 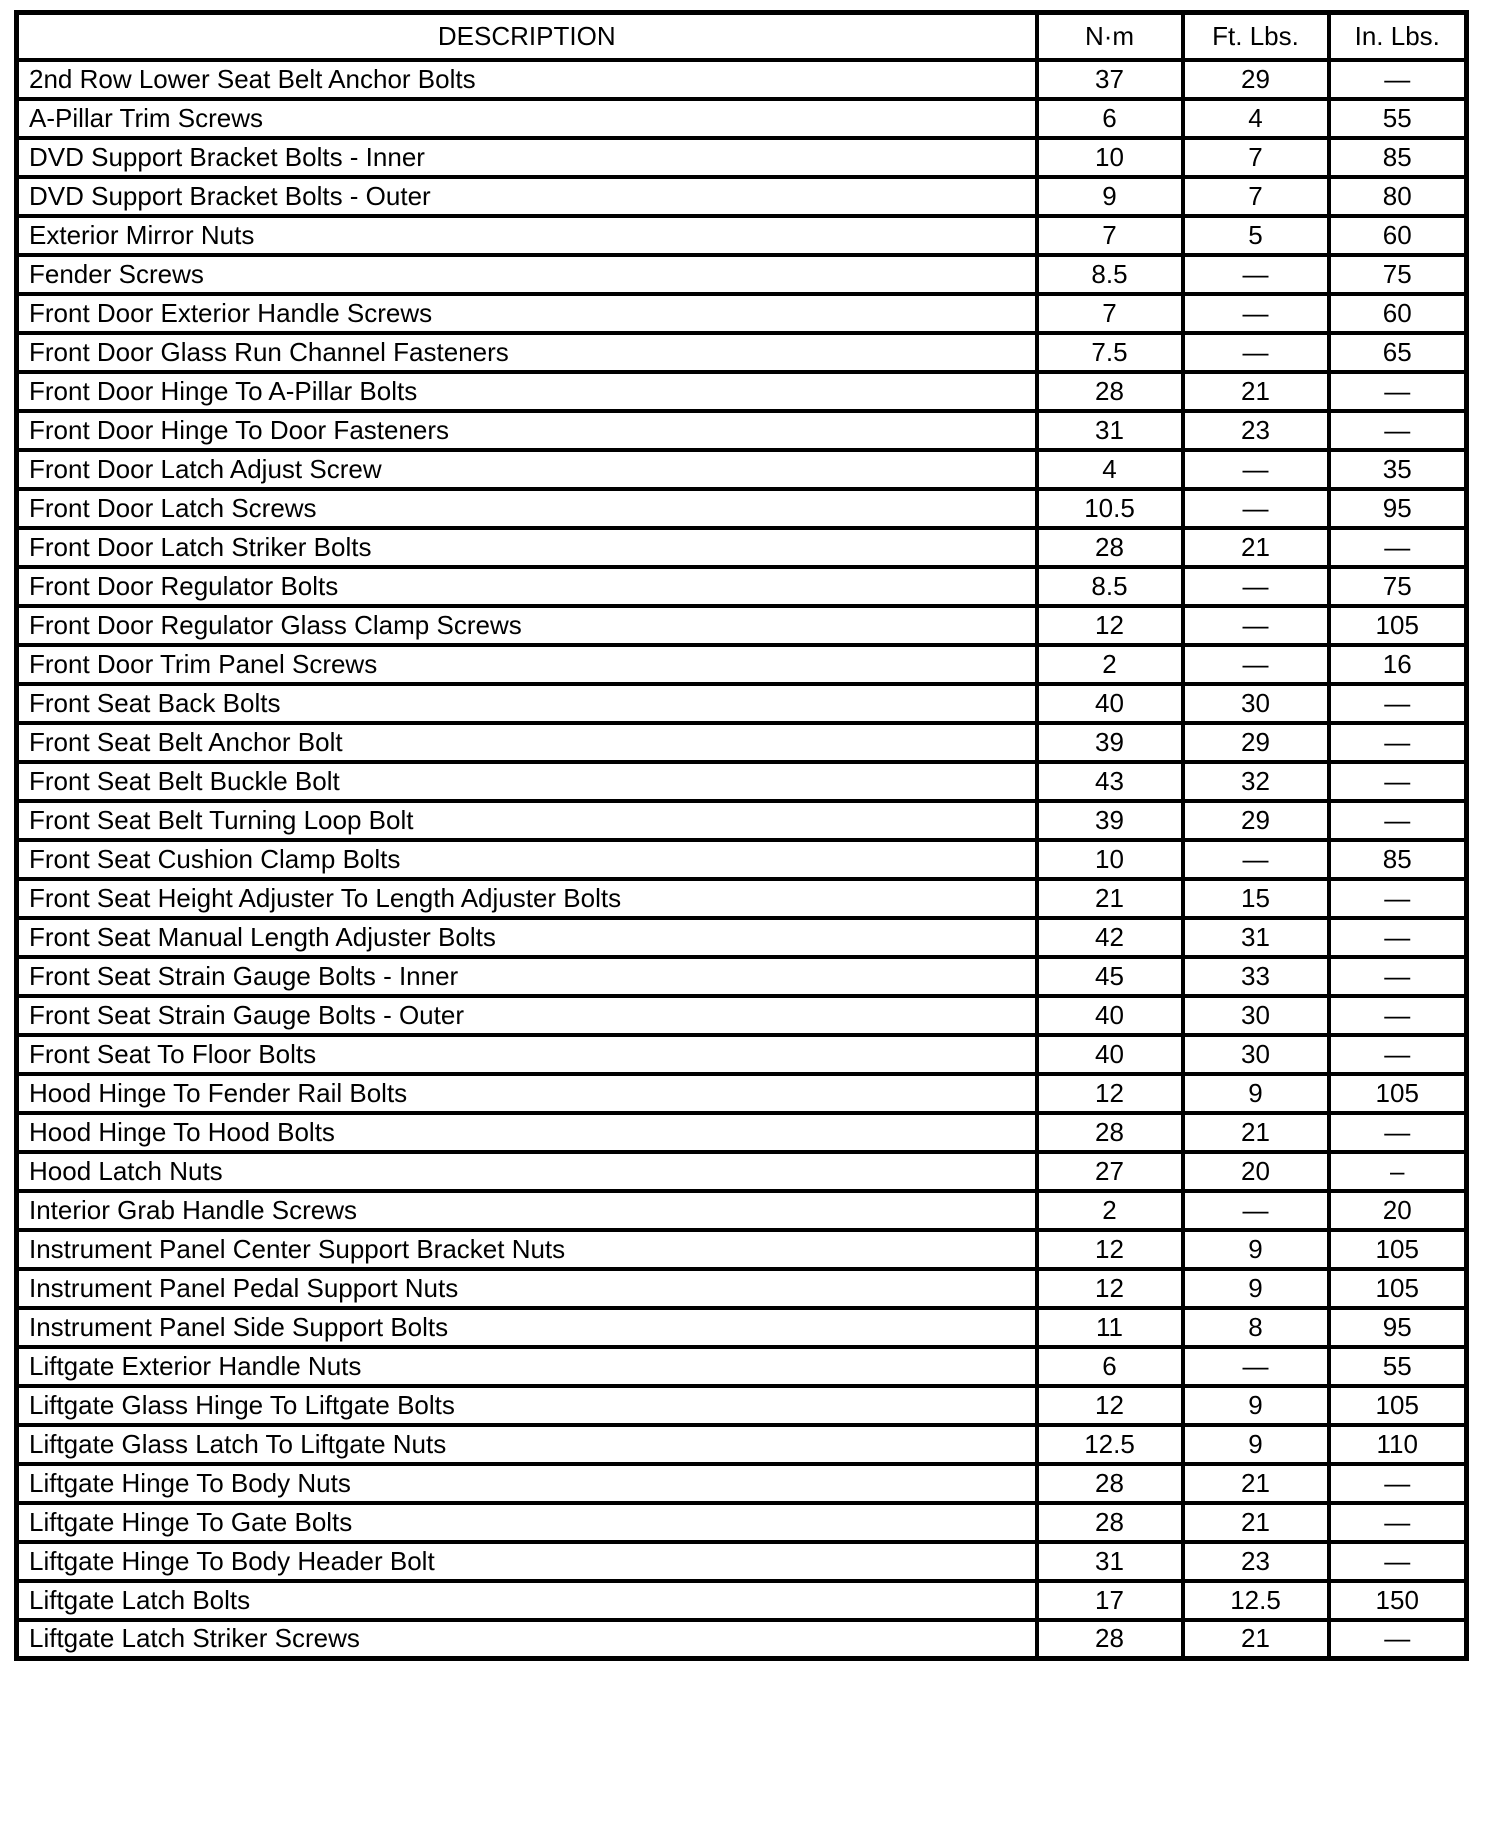 What do you see at coordinates (526, 1405) in the screenshot?
I see `description-cell: Liftgate Glass Hinge To Liftgate Bolts` at bounding box center [526, 1405].